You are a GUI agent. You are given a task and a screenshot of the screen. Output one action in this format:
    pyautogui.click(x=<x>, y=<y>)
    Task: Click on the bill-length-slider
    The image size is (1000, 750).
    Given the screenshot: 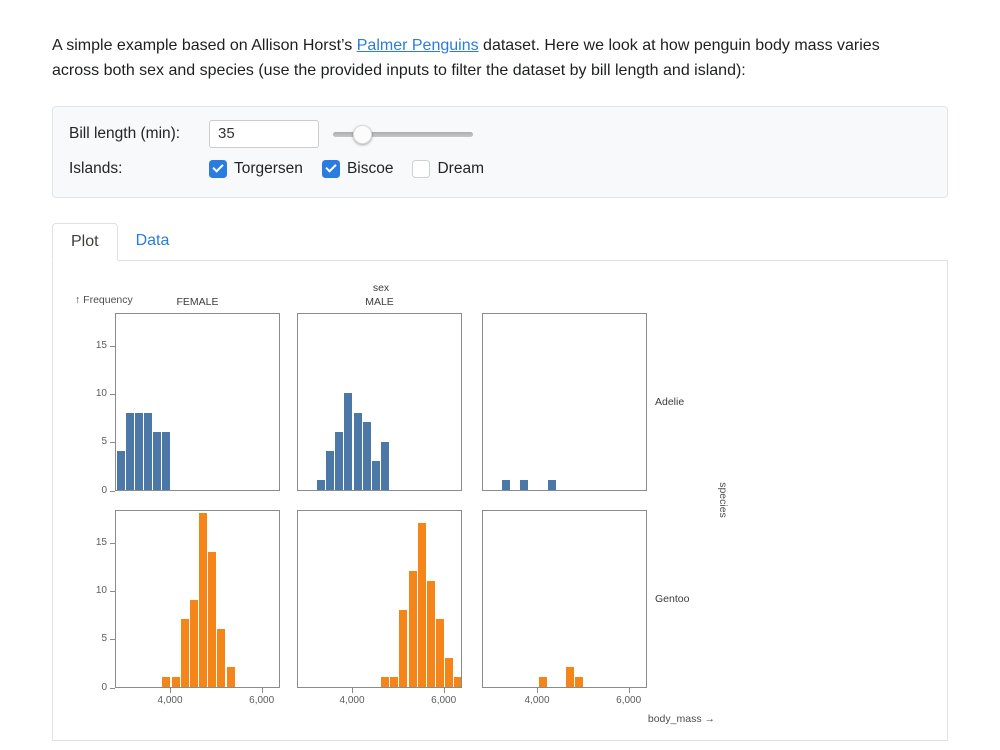 What is the action you would take?
    pyautogui.click(x=403, y=134)
    